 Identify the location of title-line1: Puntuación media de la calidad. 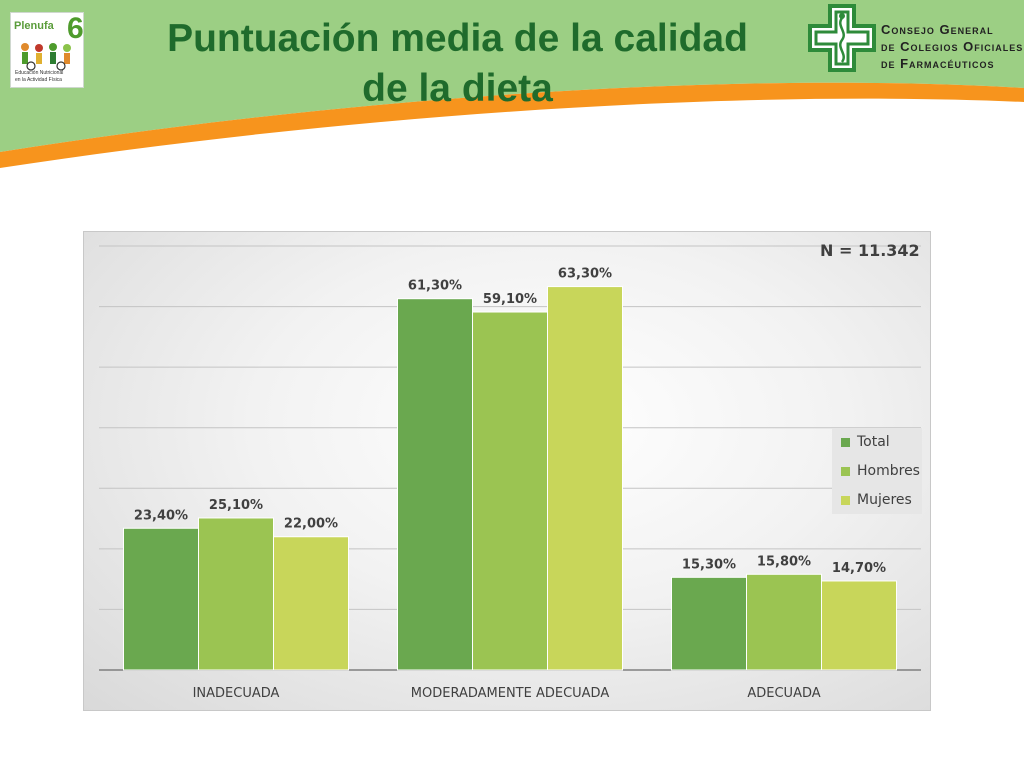
(457, 38).